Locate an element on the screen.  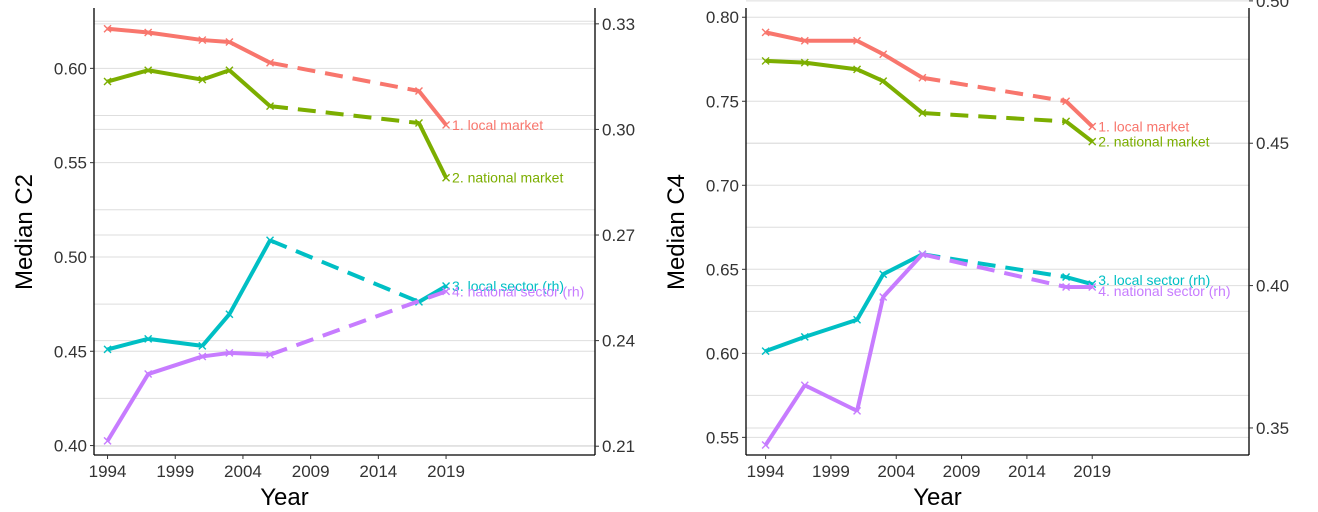
left-tick-label: 0.45 is located at coordinates (70, 351).